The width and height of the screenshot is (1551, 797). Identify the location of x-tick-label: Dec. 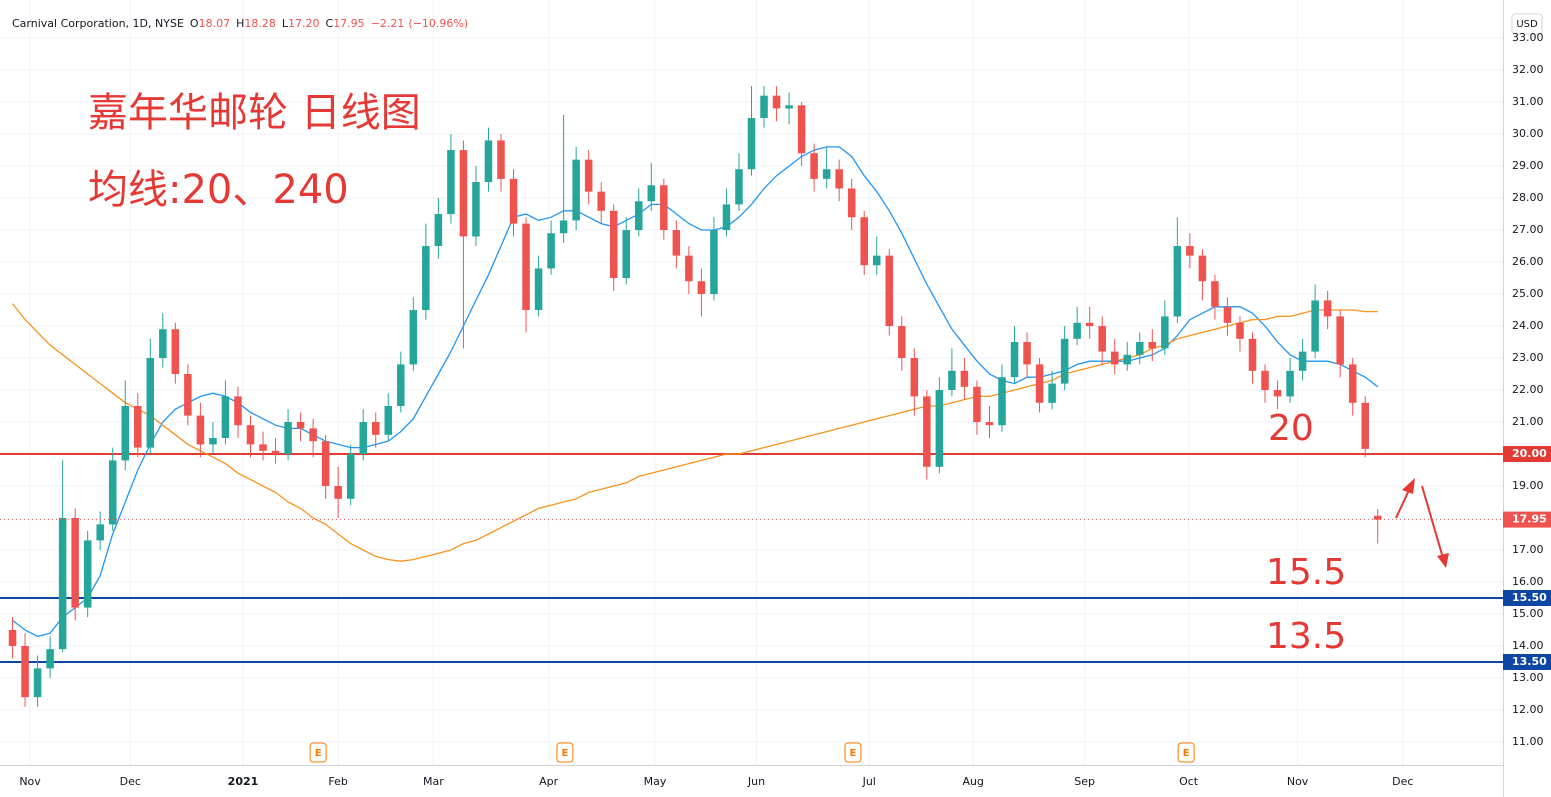
(1402, 781).